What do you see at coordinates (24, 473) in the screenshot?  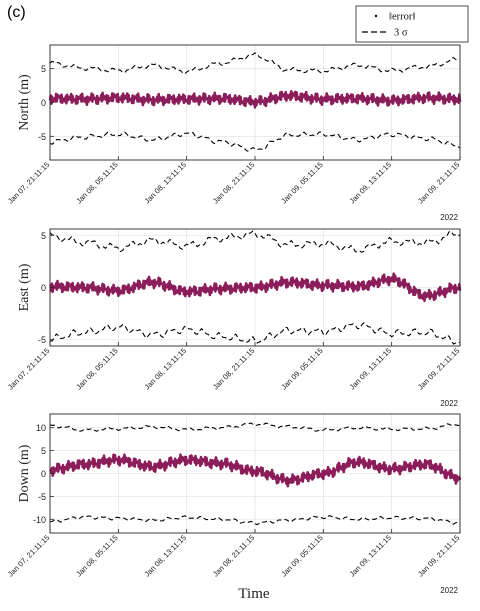 I see `y-axis-label: Down (m)` at bounding box center [24, 473].